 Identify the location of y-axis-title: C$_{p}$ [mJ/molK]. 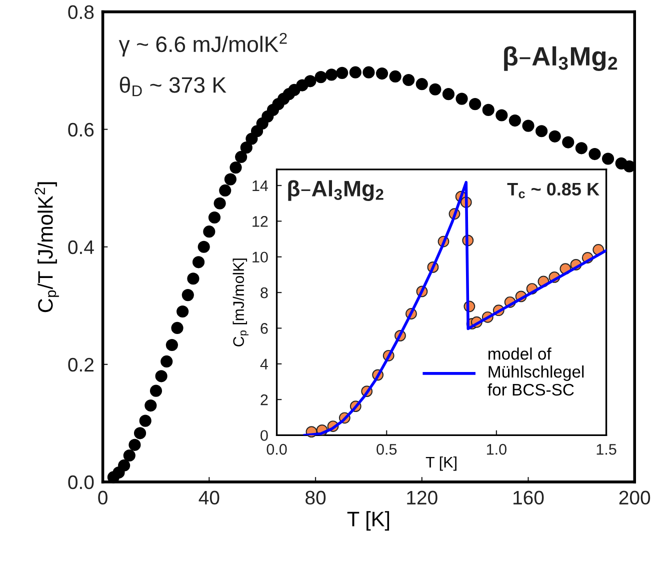
(240, 302).